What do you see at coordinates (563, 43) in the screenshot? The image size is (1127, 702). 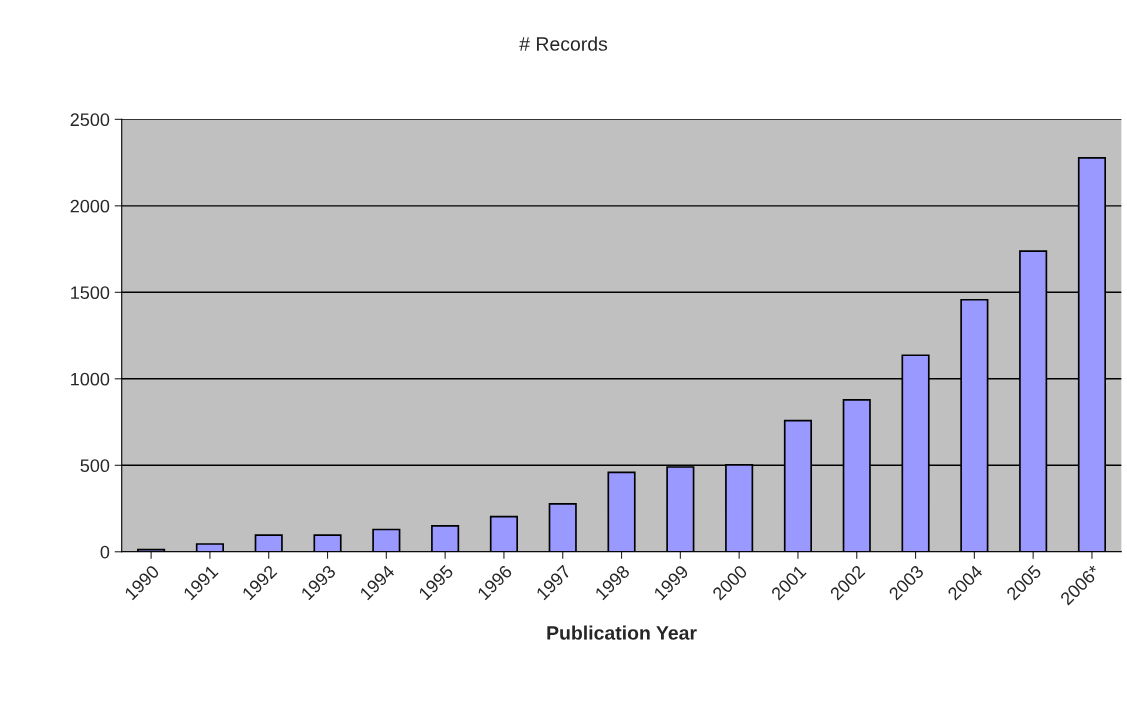 I see `chart-title: # Records` at bounding box center [563, 43].